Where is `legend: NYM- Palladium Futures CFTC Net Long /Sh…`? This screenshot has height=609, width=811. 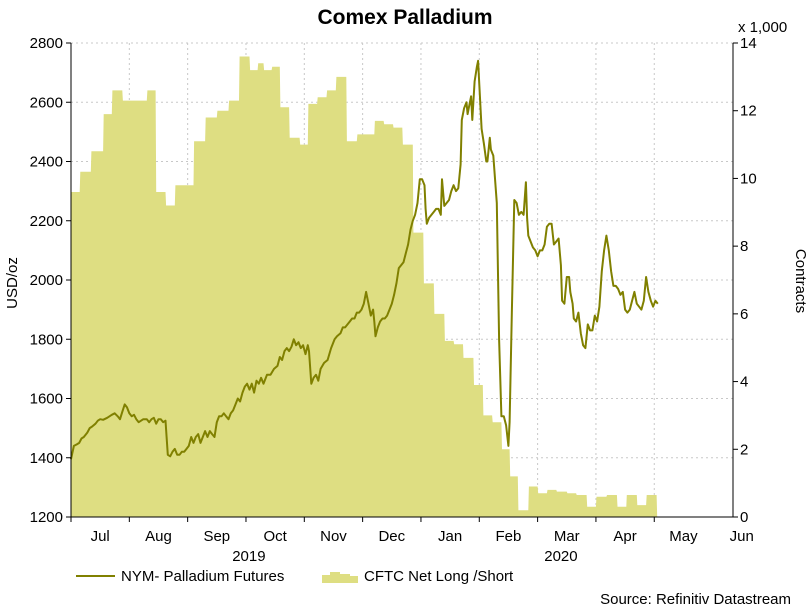 legend: NYM- Palladium Futures CFTC Net Long /Sh… is located at coordinates (295, 576).